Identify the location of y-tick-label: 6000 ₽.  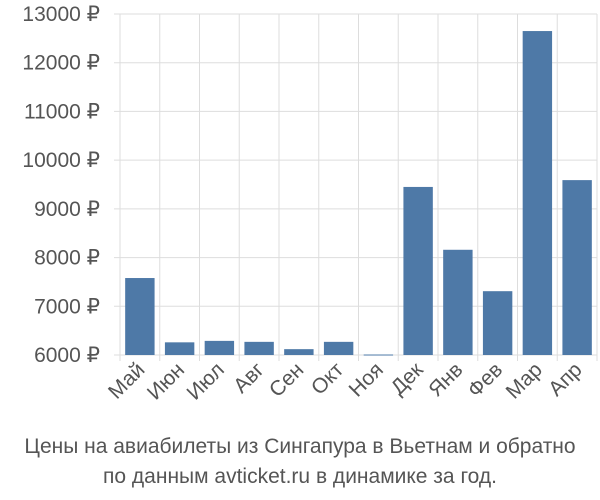
(67, 355).